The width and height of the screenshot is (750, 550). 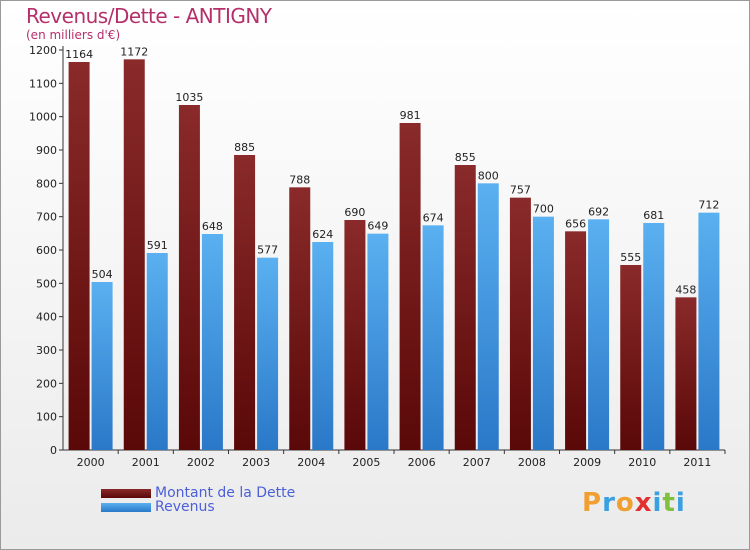 What do you see at coordinates (53, 450) in the screenshot?
I see `y-tick-label: 0` at bounding box center [53, 450].